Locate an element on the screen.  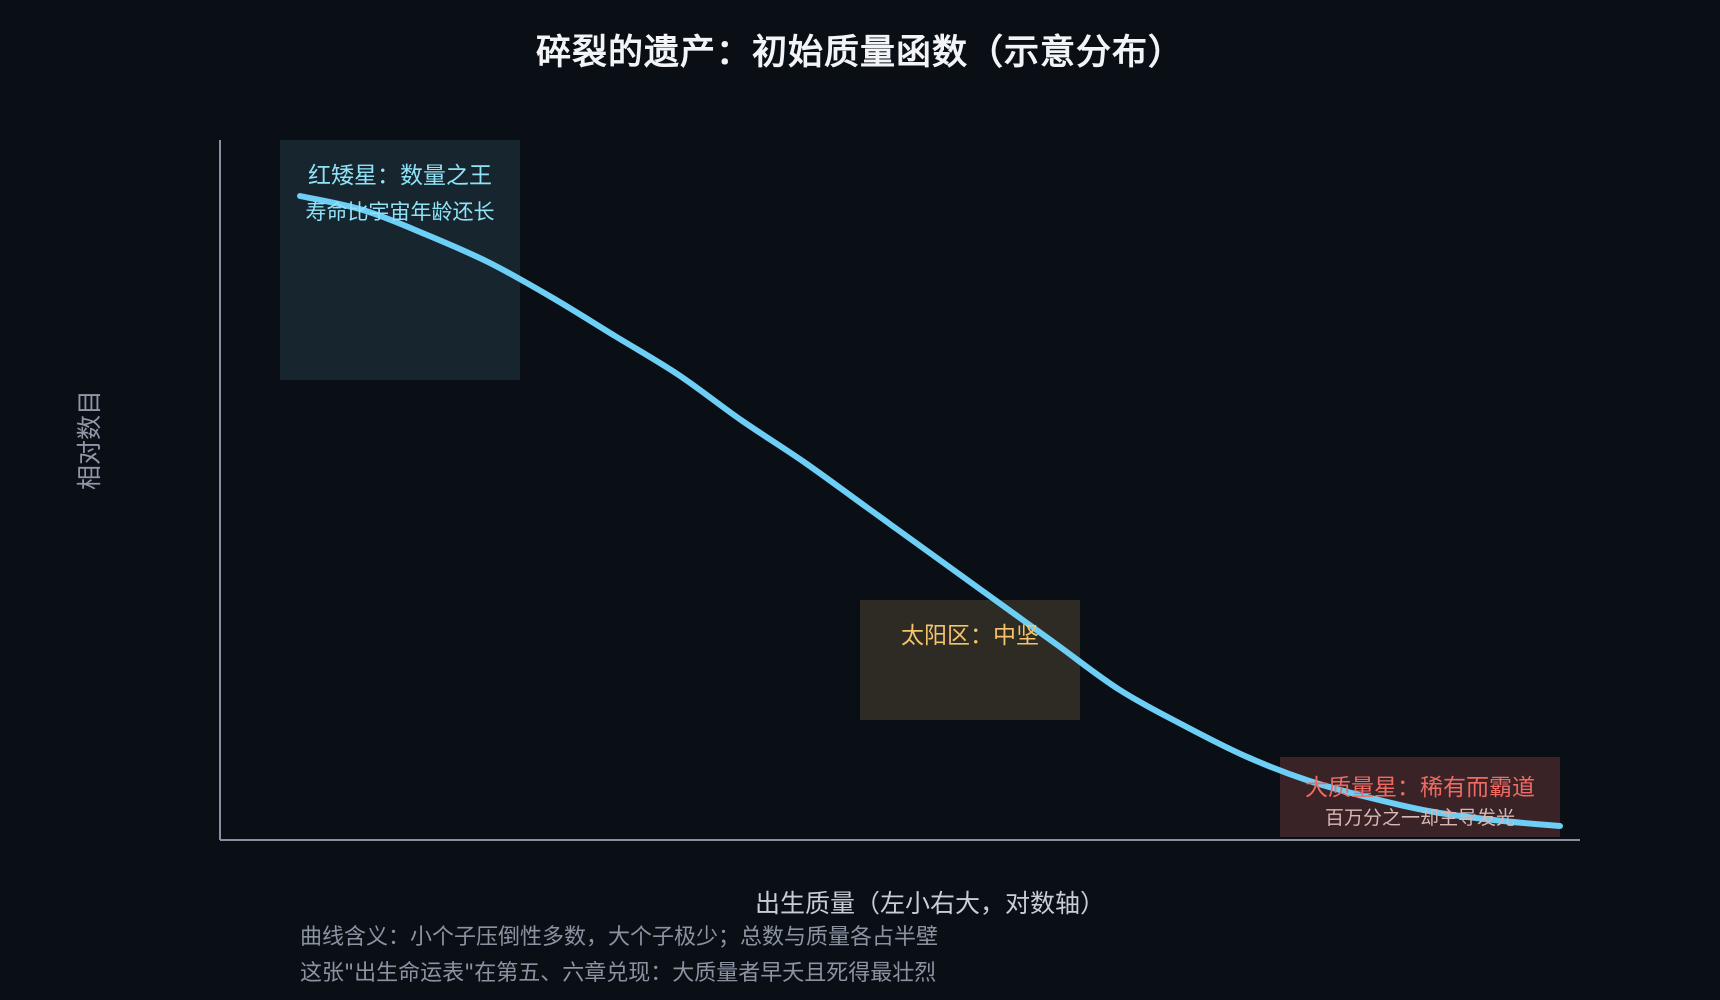
note-line-2: 这张"出生命运表"在第五、六章兑现：大质量者早夭且死得最壮烈 is located at coordinates (618, 973).